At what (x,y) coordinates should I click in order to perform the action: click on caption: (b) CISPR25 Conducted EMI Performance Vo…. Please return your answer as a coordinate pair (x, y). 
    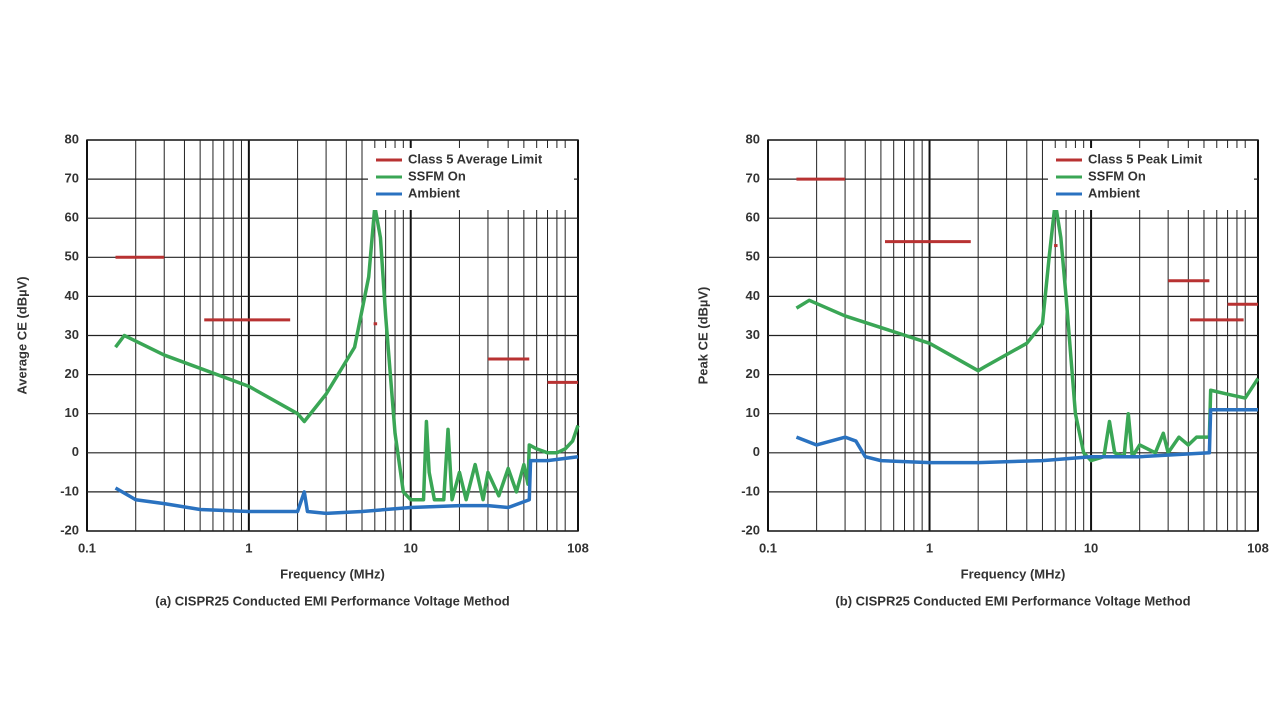
    Looking at the image, I should click on (1012, 600).